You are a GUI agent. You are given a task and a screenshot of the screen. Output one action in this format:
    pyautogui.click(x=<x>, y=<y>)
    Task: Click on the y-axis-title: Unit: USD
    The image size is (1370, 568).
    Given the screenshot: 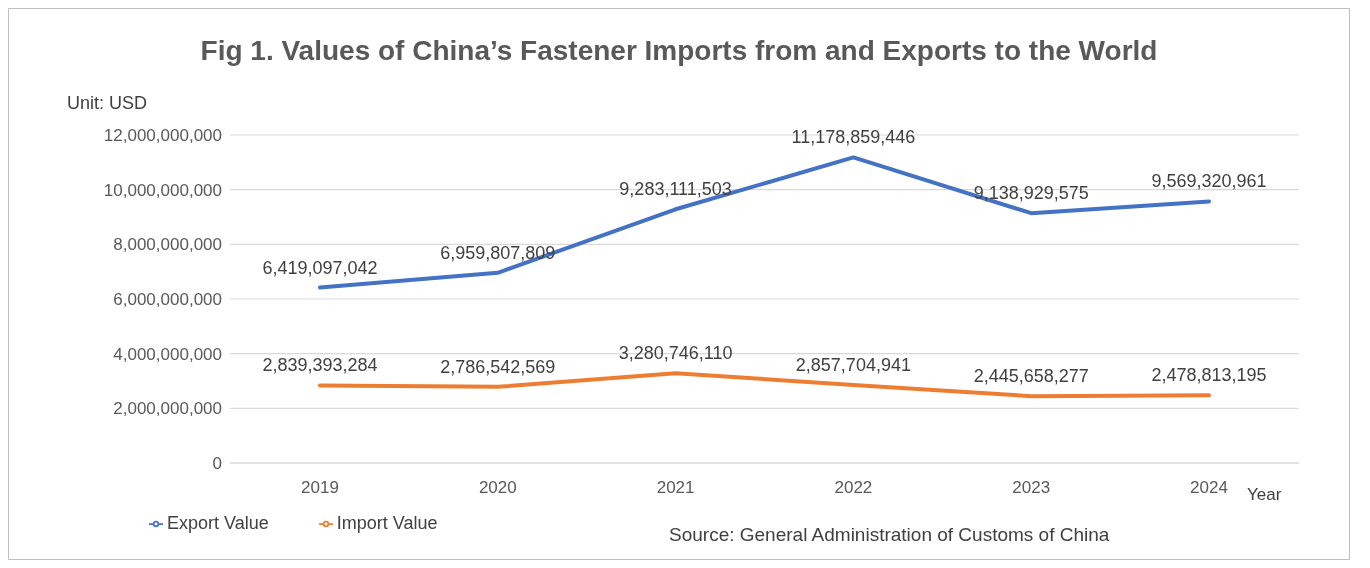 What is the action you would take?
    pyautogui.click(x=107, y=103)
    